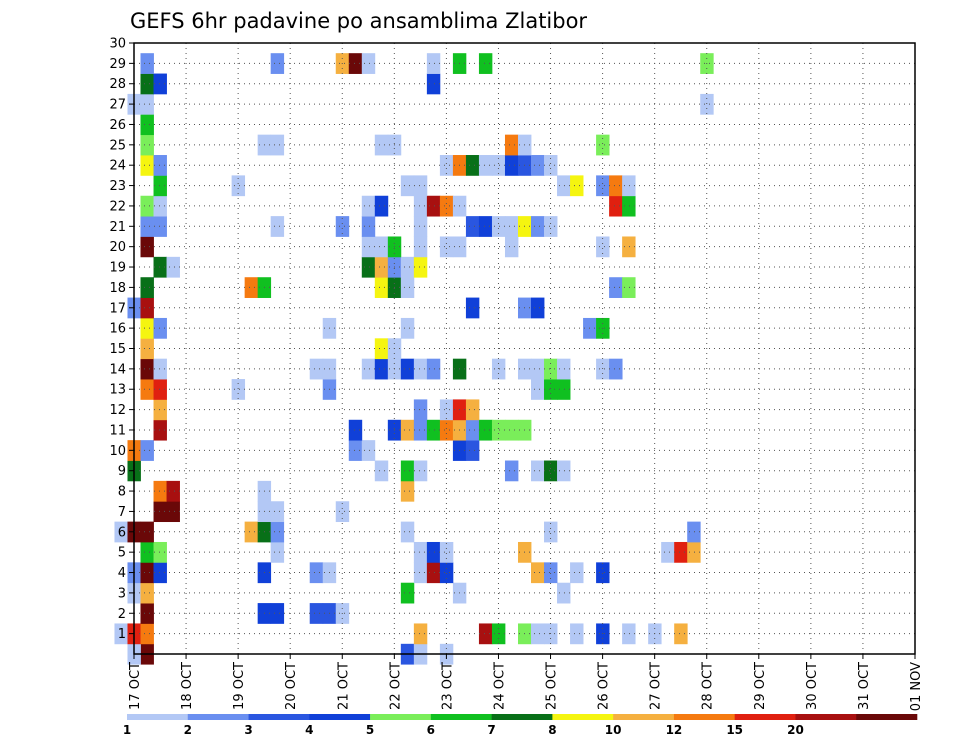 The height and width of the screenshot is (742, 960). I want to click on y-tick-label: 25, so click(117, 145).